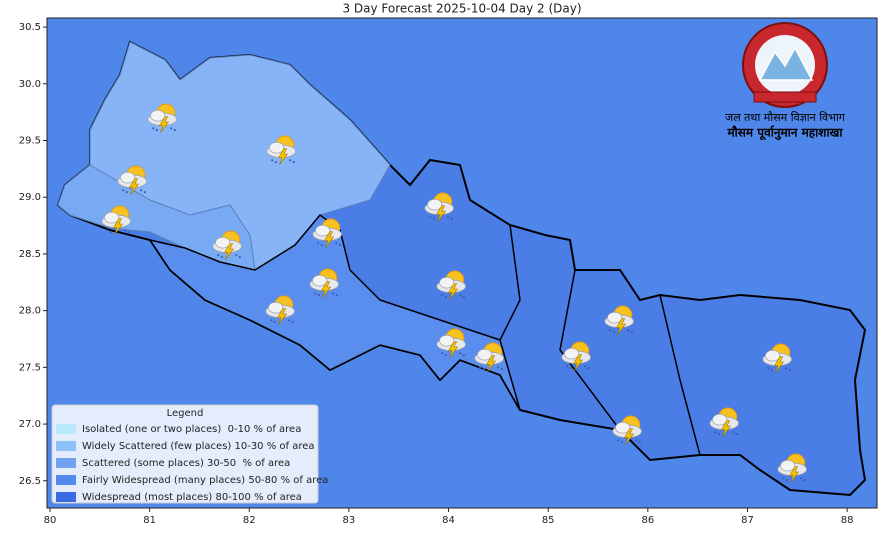 Image resolution: width=878 pixels, height=533 pixels. I want to click on emblem-mountain, so click(786, 63).